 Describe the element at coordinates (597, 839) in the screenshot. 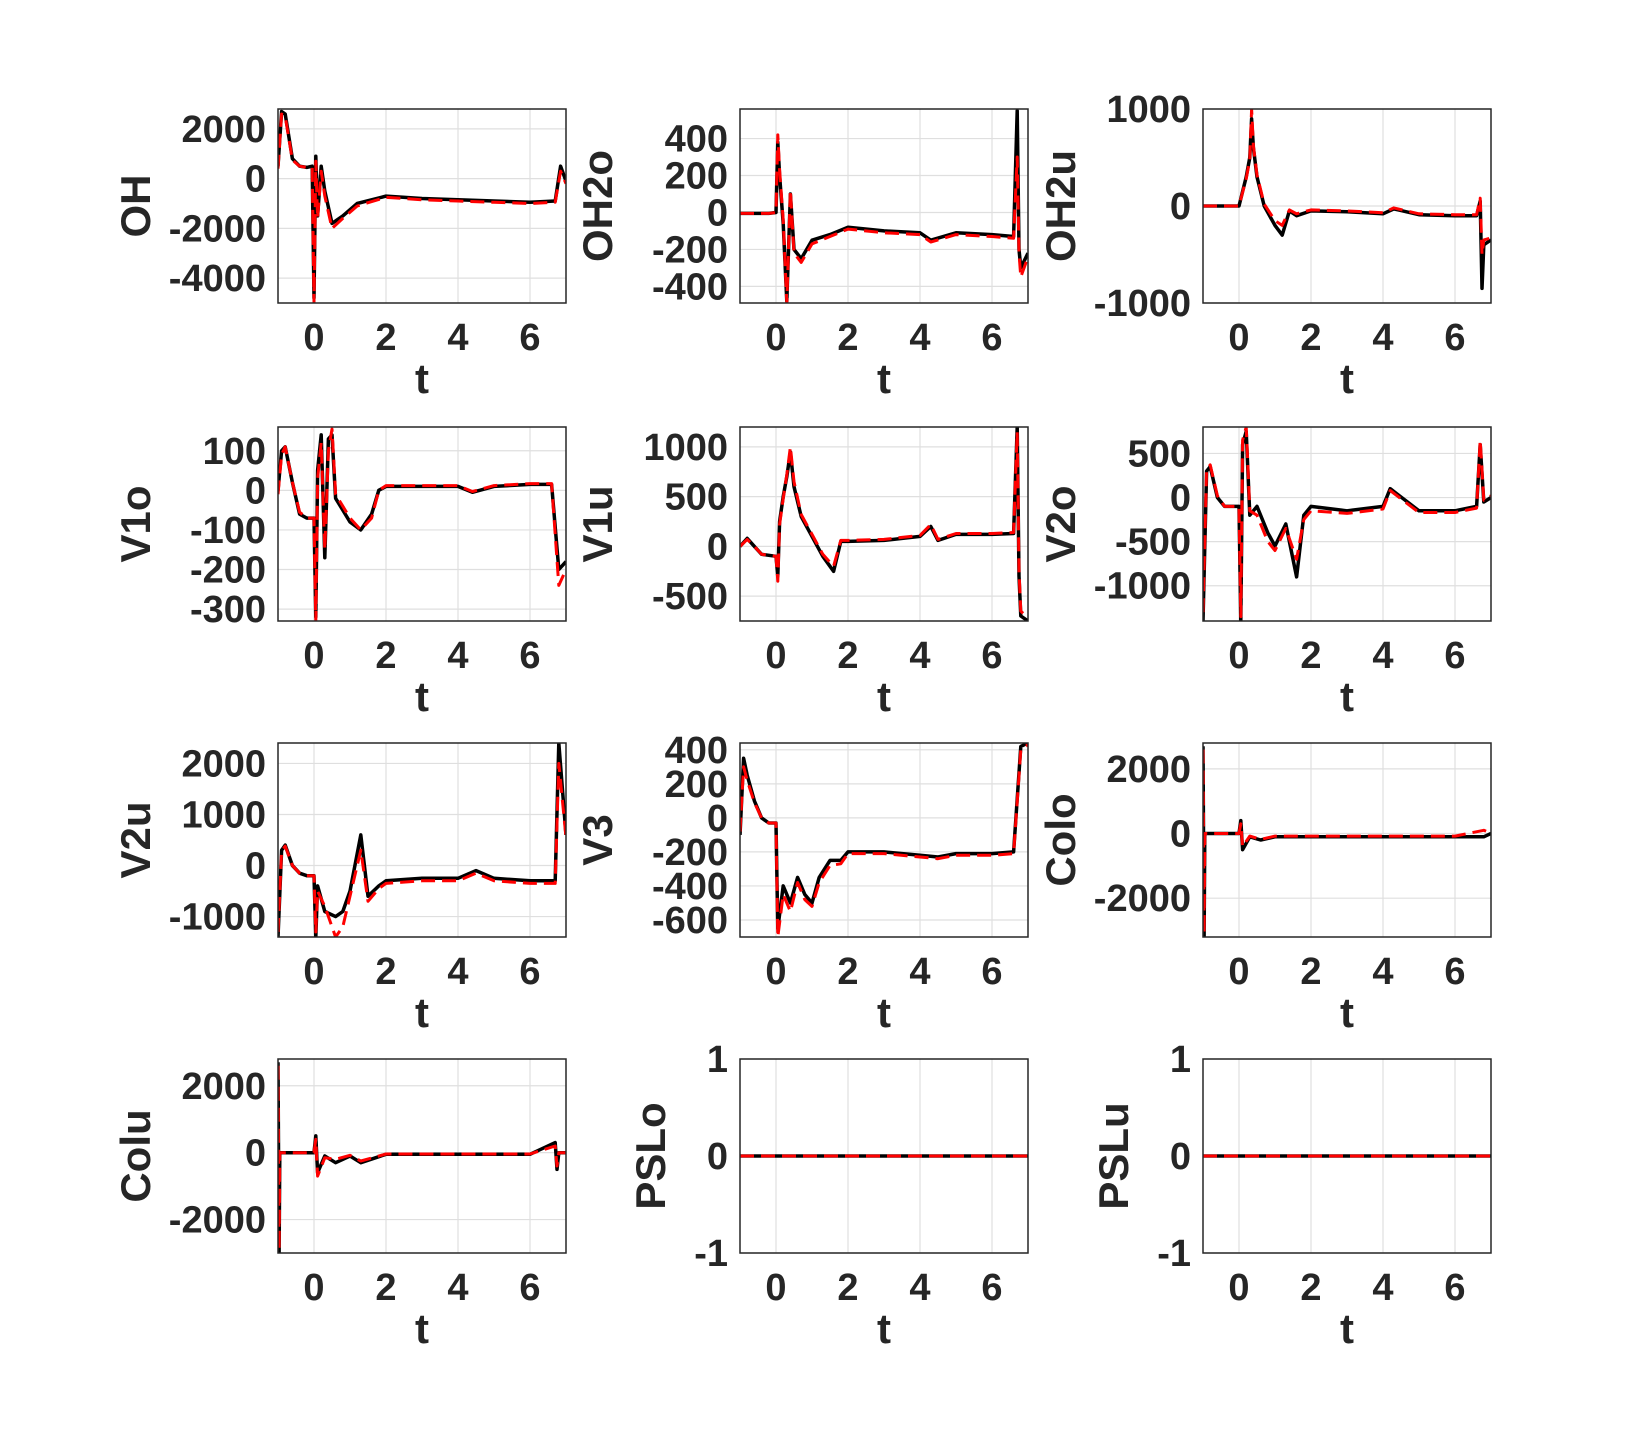

I see `y-axis-label: V3` at that location.